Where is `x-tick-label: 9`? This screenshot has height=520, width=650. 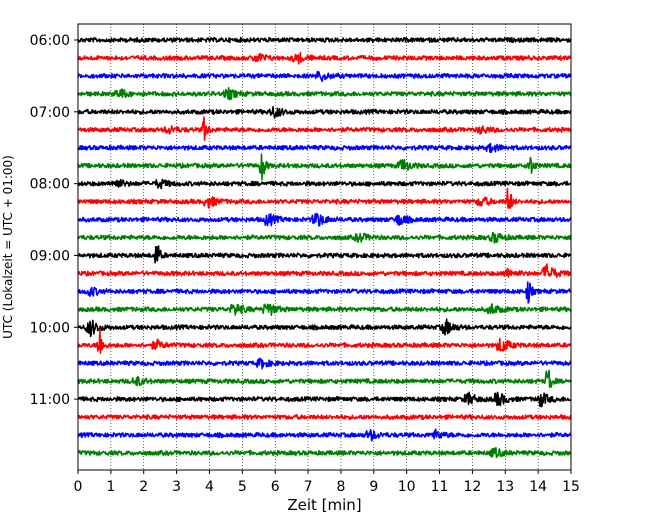
x-tick-label: 9 is located at coordinates (373, 487).